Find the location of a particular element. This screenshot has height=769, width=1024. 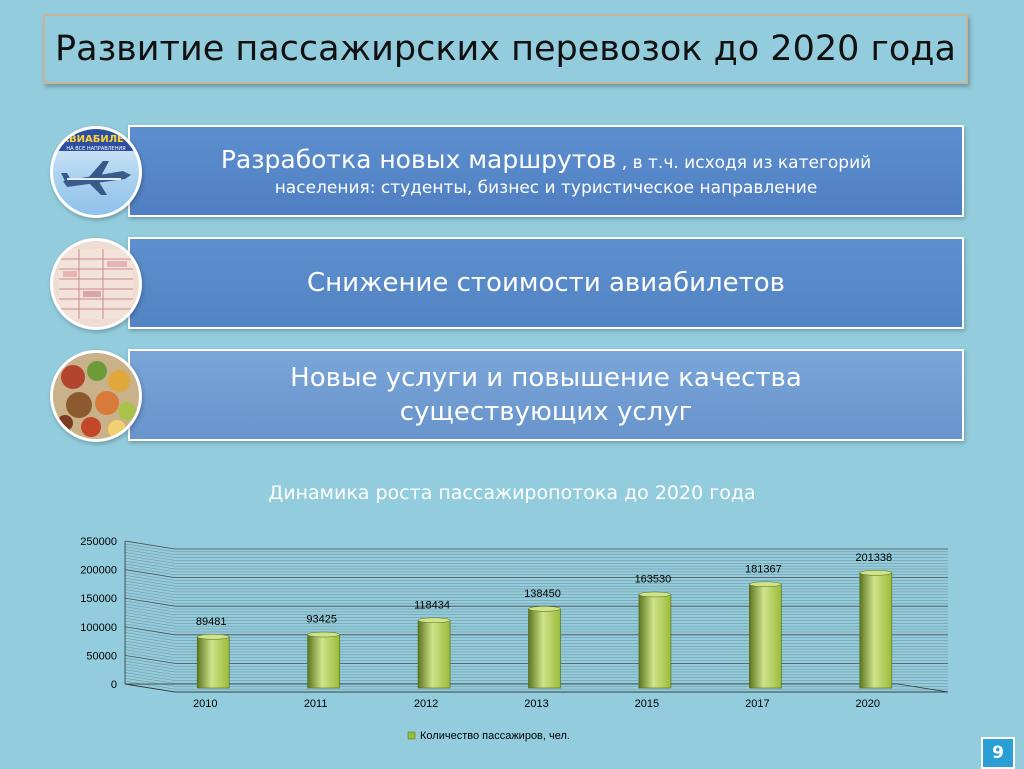

legend-label: Количество пассажиров, чел. is located at coordinates (495, 736).